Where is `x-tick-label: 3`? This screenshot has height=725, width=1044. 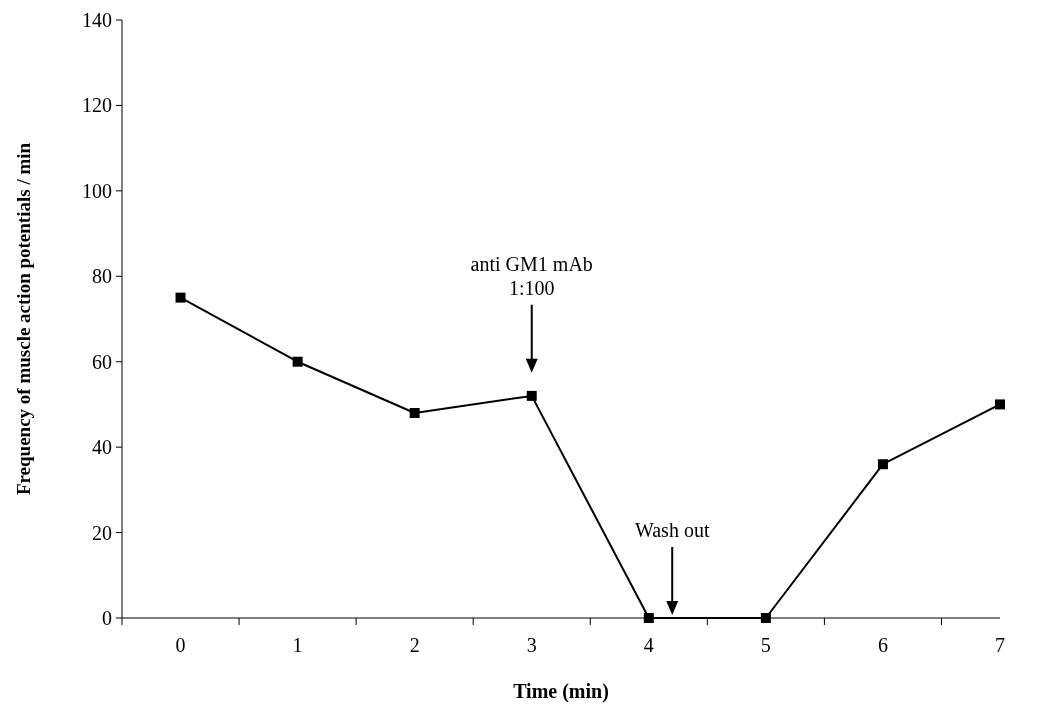 x-tick-label: 3 is located at coordinates (531, 645).